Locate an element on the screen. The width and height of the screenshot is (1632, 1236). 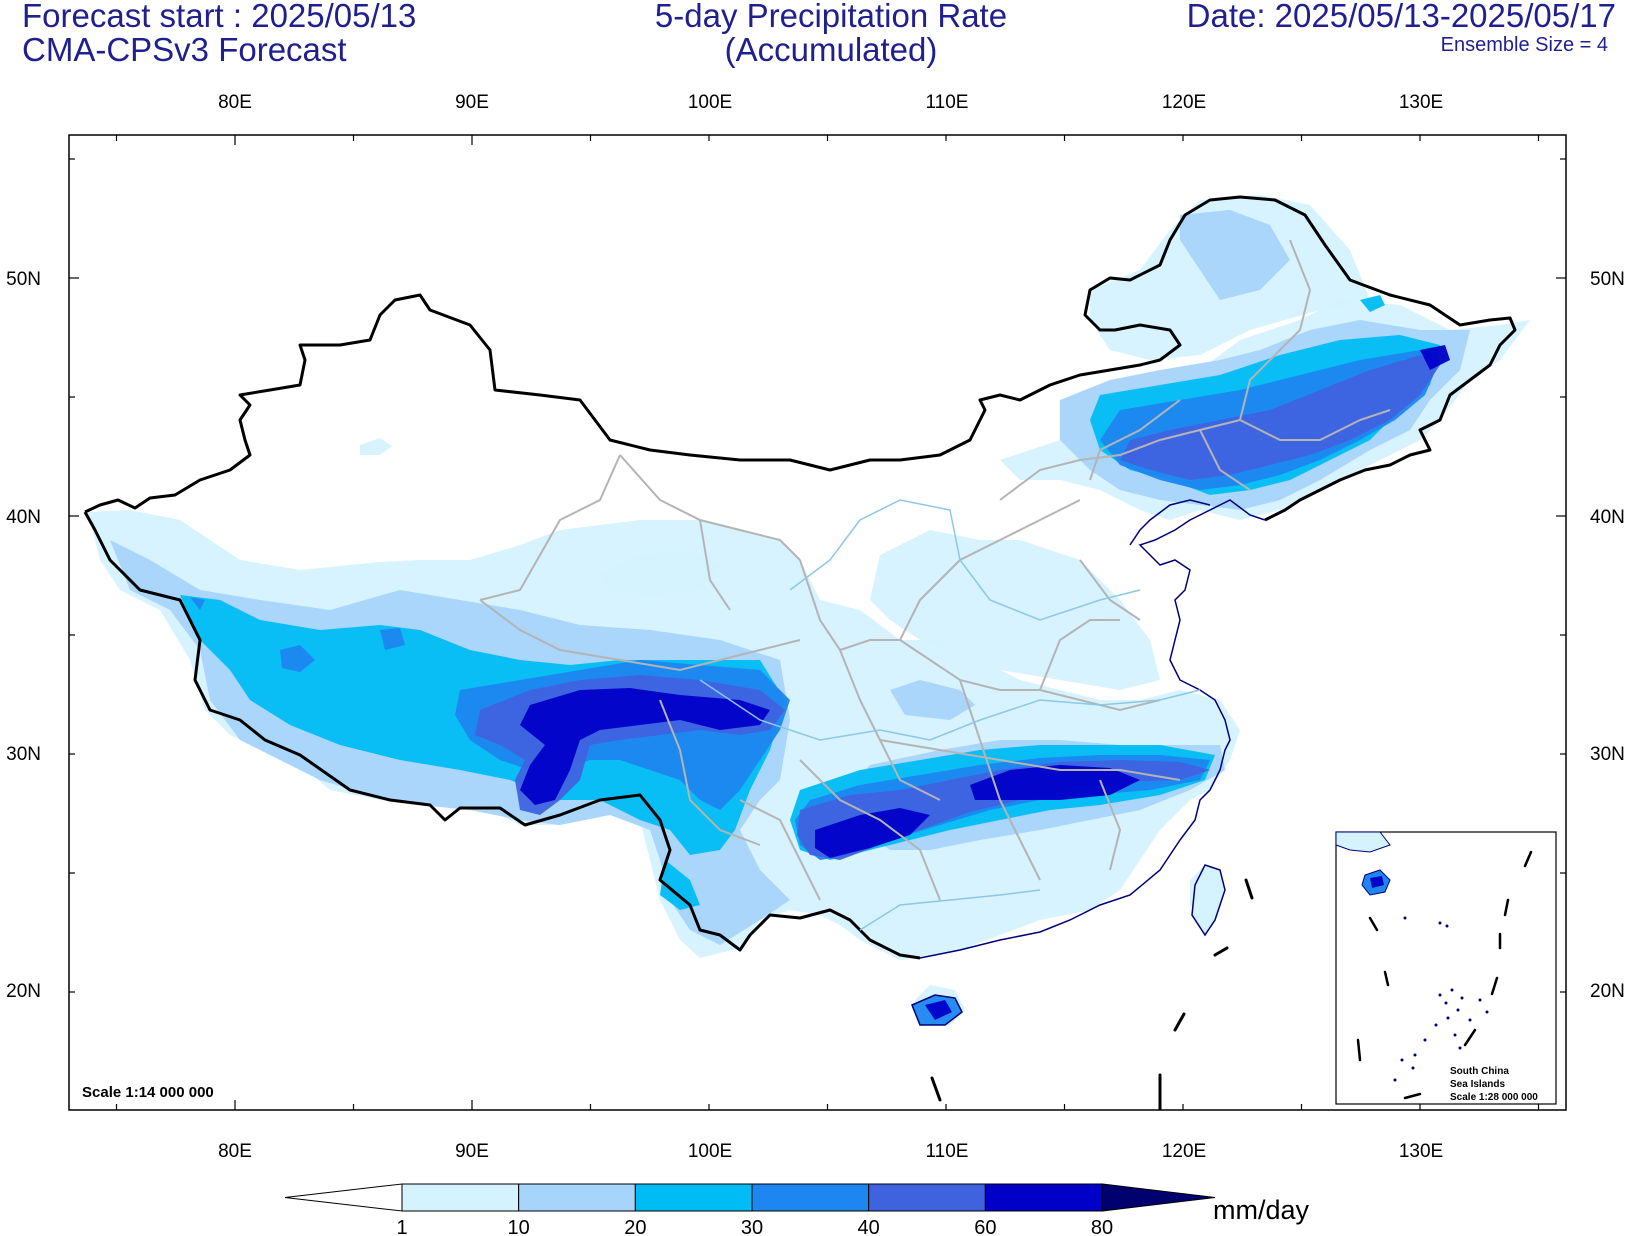
lon-label-top: 120E is located at coordinates (1184, 102).